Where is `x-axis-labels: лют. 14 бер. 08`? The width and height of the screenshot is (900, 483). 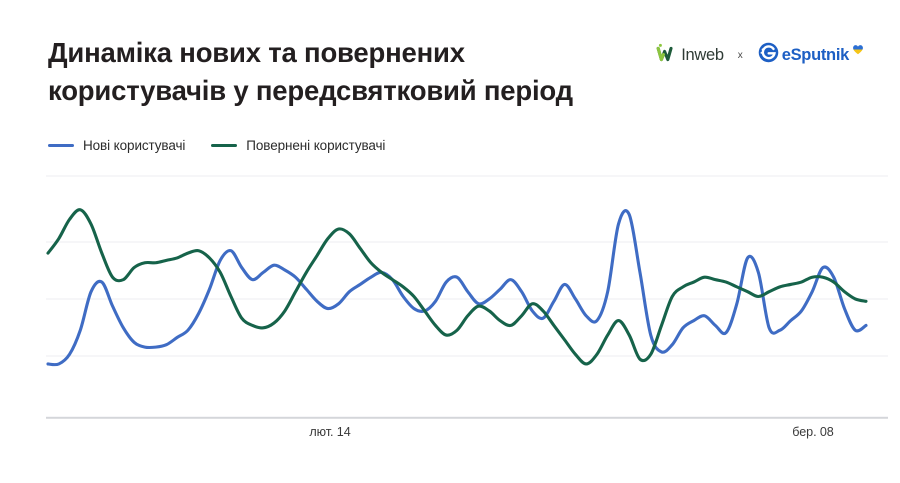 x-axis-labels: лют. 14 бер. 08 is located at coordinates (450, 437).